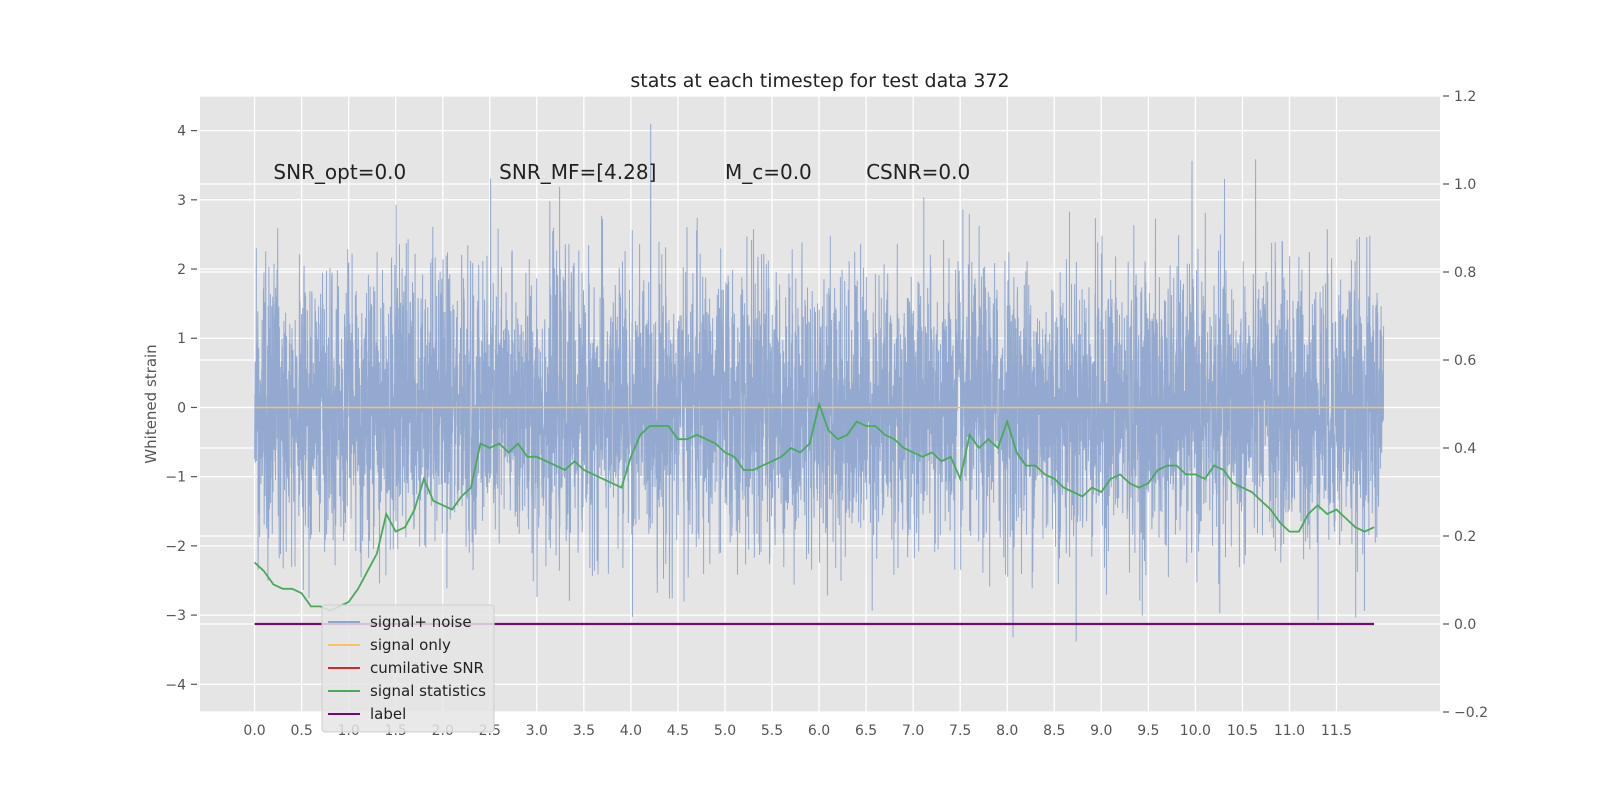 The width and height of the screenshot is (1600, 800). Describe the element at coordinates (1054, 731) in the screenshot. I see `x-tick-label: 8.5` at that location.